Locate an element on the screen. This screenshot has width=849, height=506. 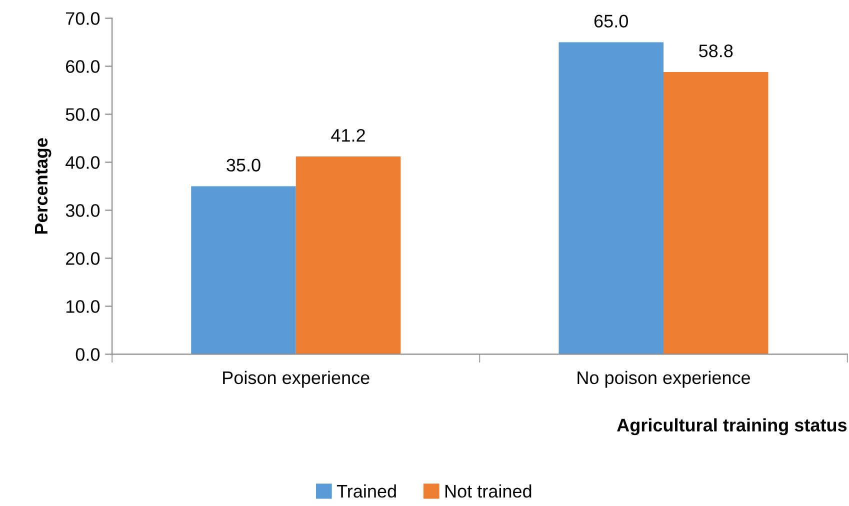
data-label: 41.2 is located at coordinates (348, 135).